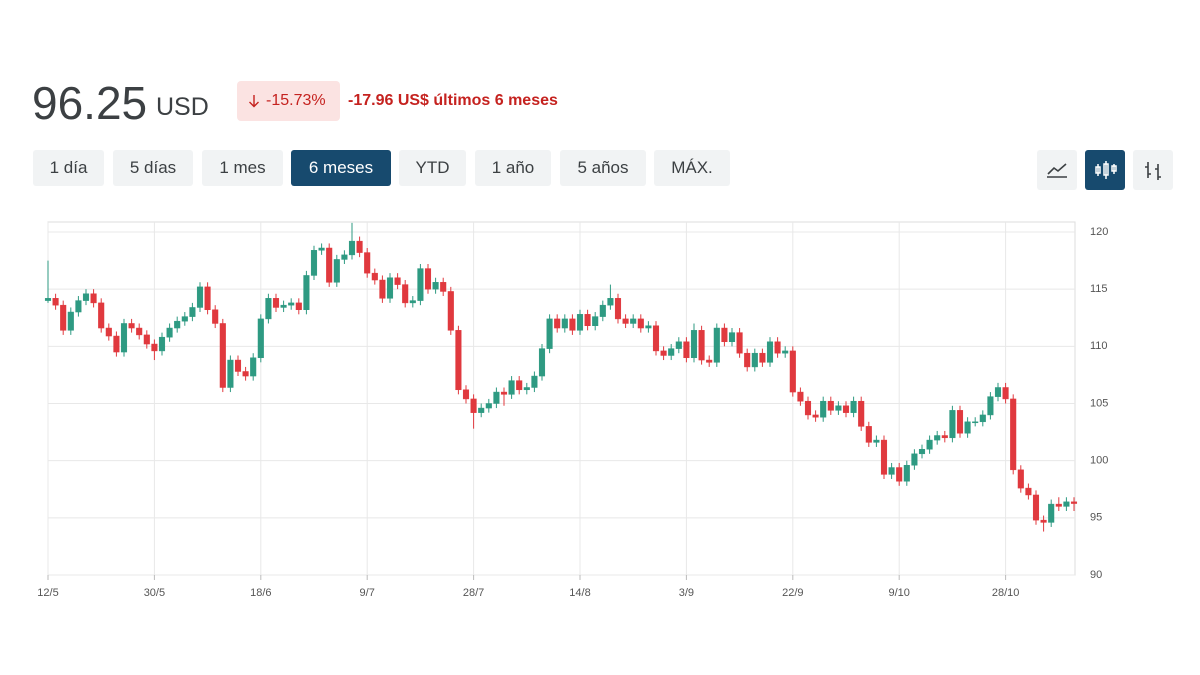  I want to click on x-tick-label: 18/6, so click(260, 593).